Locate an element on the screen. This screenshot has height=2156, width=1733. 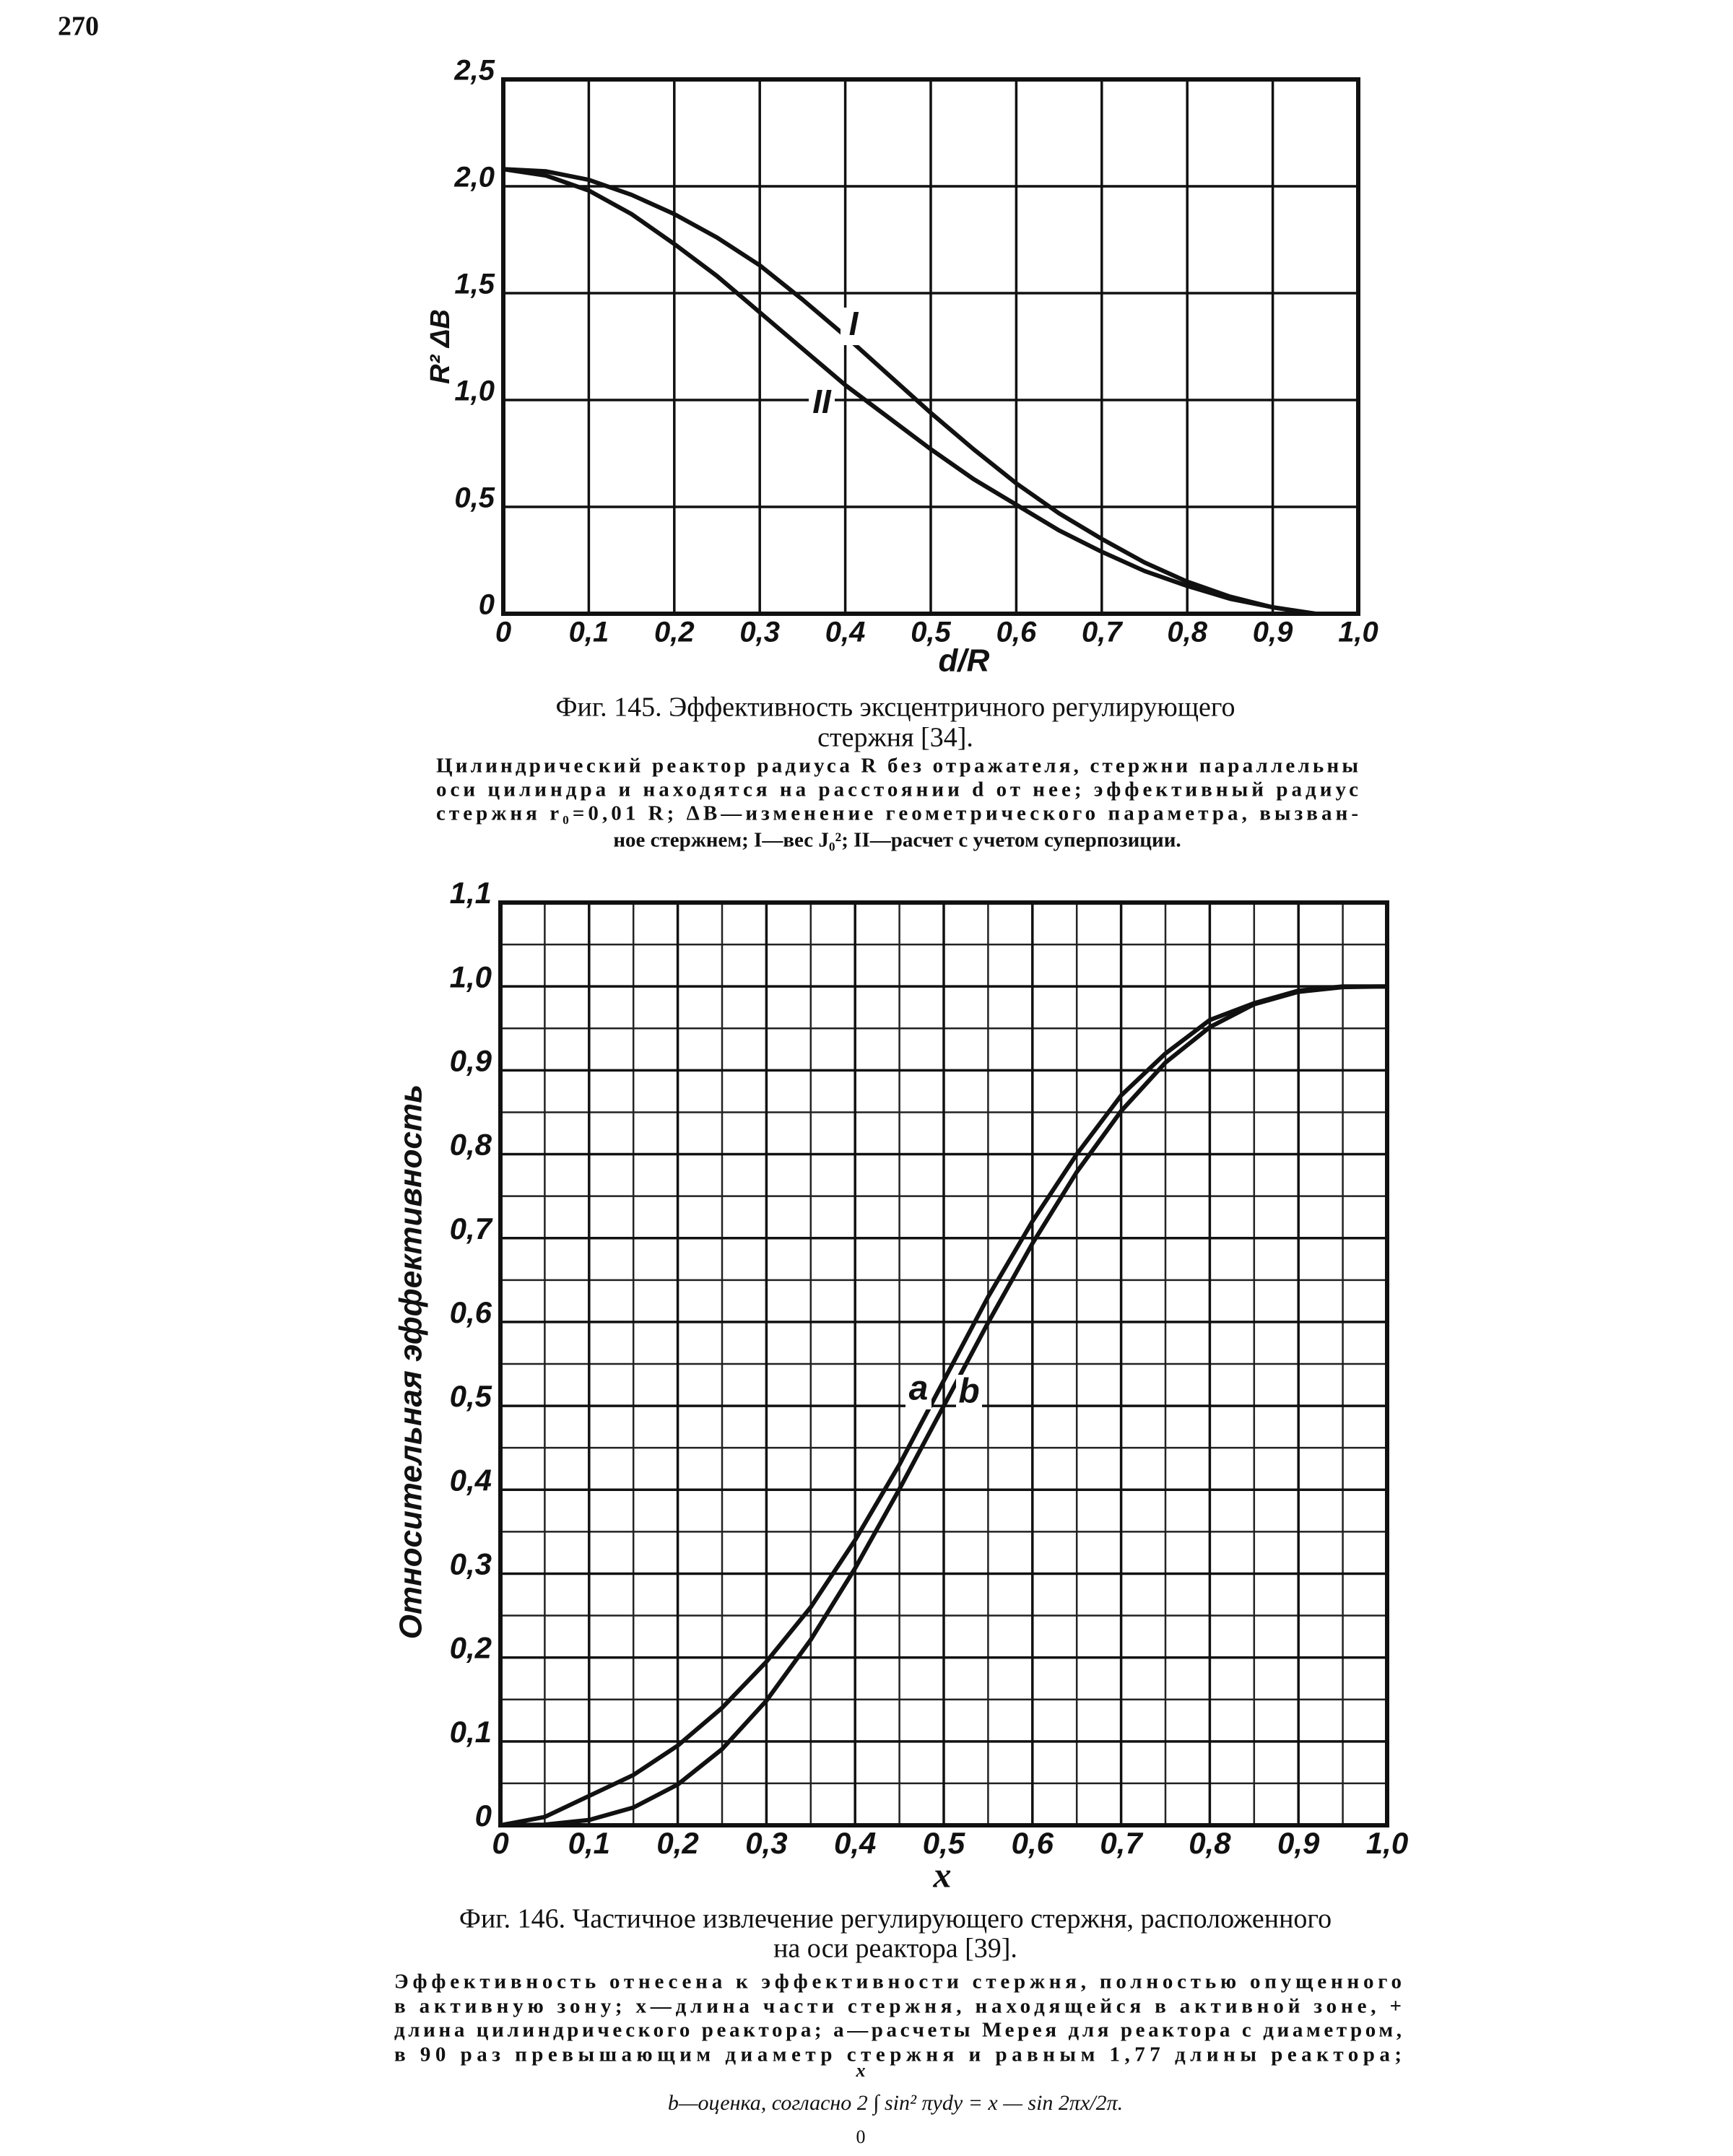
y-tick-label: 2,5 is located at coordinates (474, 71).